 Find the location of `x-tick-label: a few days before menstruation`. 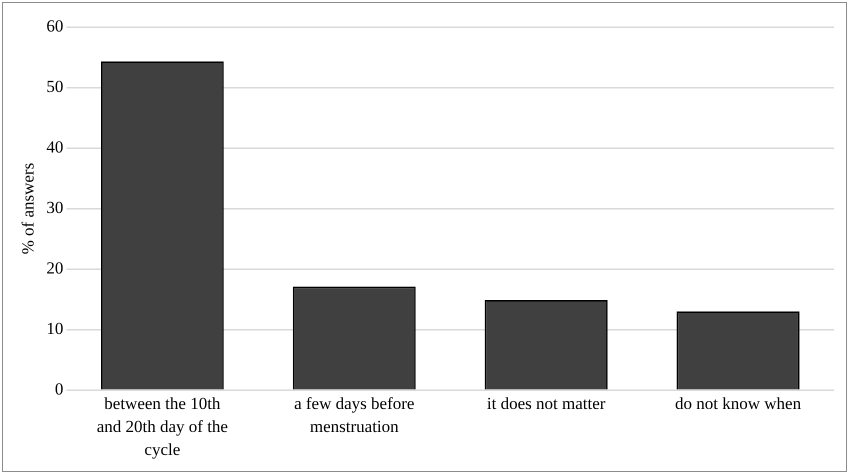

x-tick-label: a few days before menstruation is located at coordinates (354, 415).